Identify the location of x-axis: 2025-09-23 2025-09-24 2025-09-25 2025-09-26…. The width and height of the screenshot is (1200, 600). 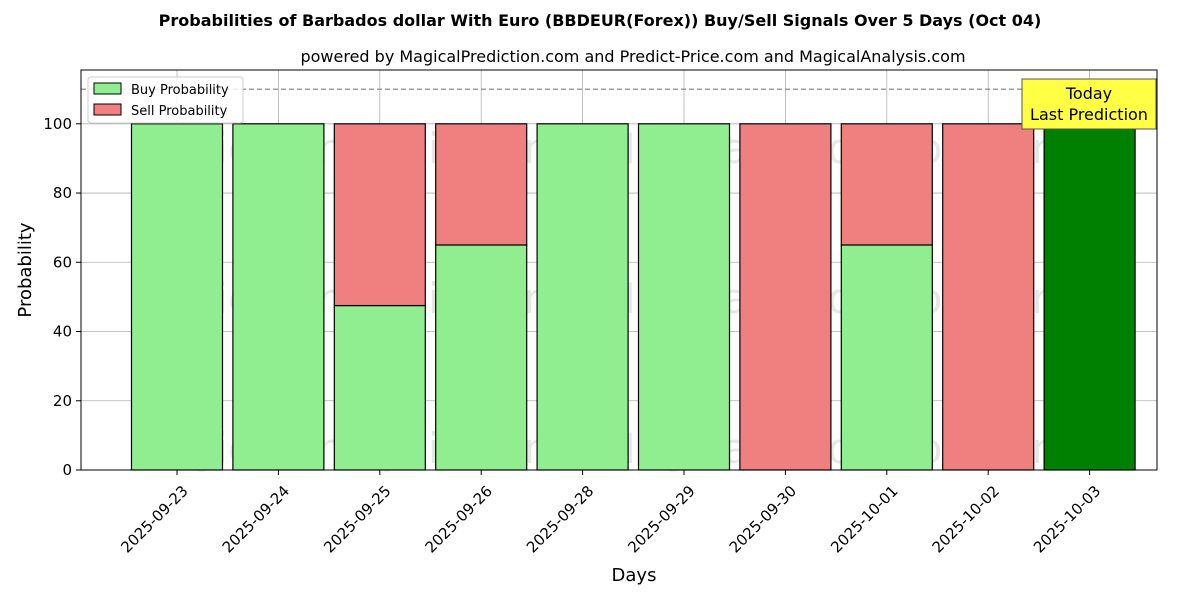
(610, 513).